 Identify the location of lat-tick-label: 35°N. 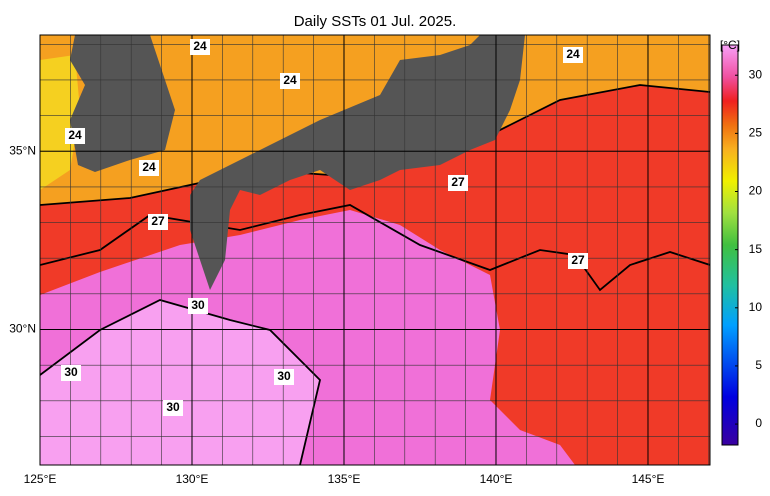
(22, 150).